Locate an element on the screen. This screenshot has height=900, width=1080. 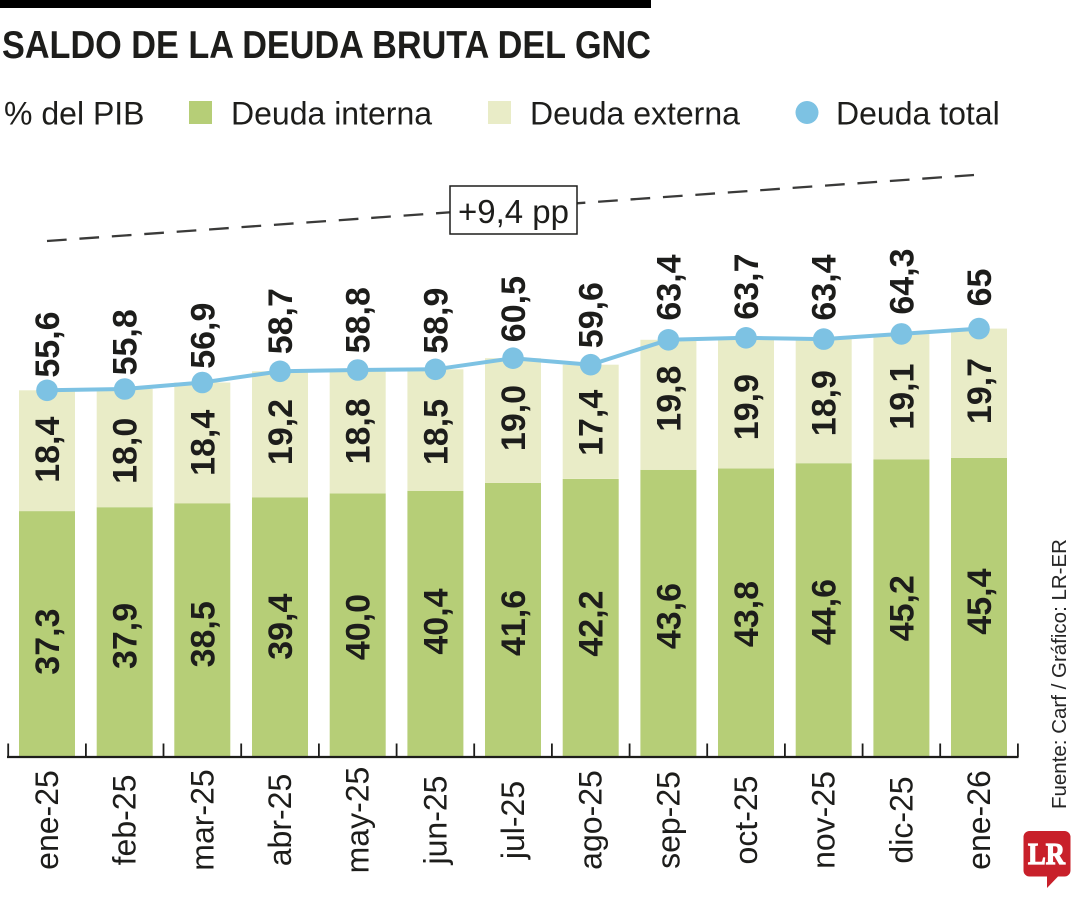
svg-text: Deuda externa is located at coordinates (635, 114).